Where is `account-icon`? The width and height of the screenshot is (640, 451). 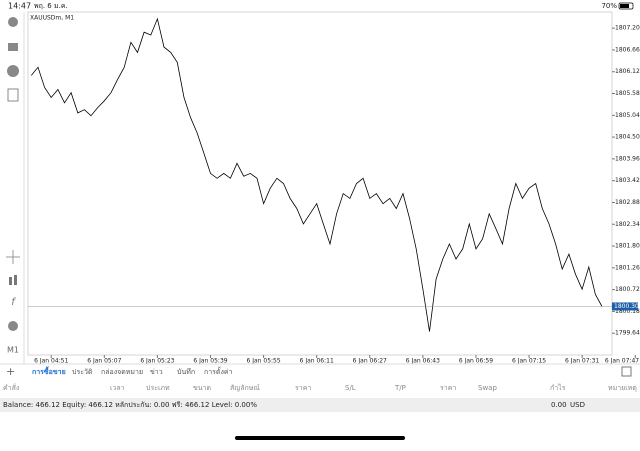 account-icon is located at coordinates (13, 22).